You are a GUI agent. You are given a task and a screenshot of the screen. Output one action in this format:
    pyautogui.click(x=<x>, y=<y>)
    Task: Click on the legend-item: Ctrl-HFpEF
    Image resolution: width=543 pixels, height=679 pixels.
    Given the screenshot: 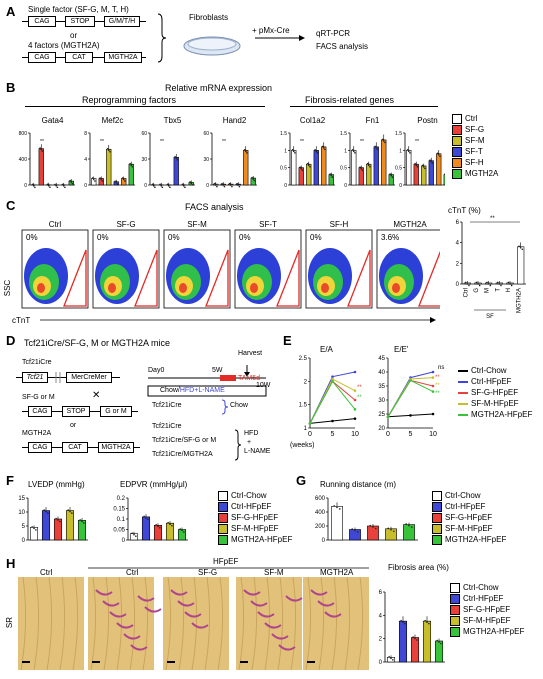 What is the action you would take?
    pyautogui.click(x=487, y=598)
    